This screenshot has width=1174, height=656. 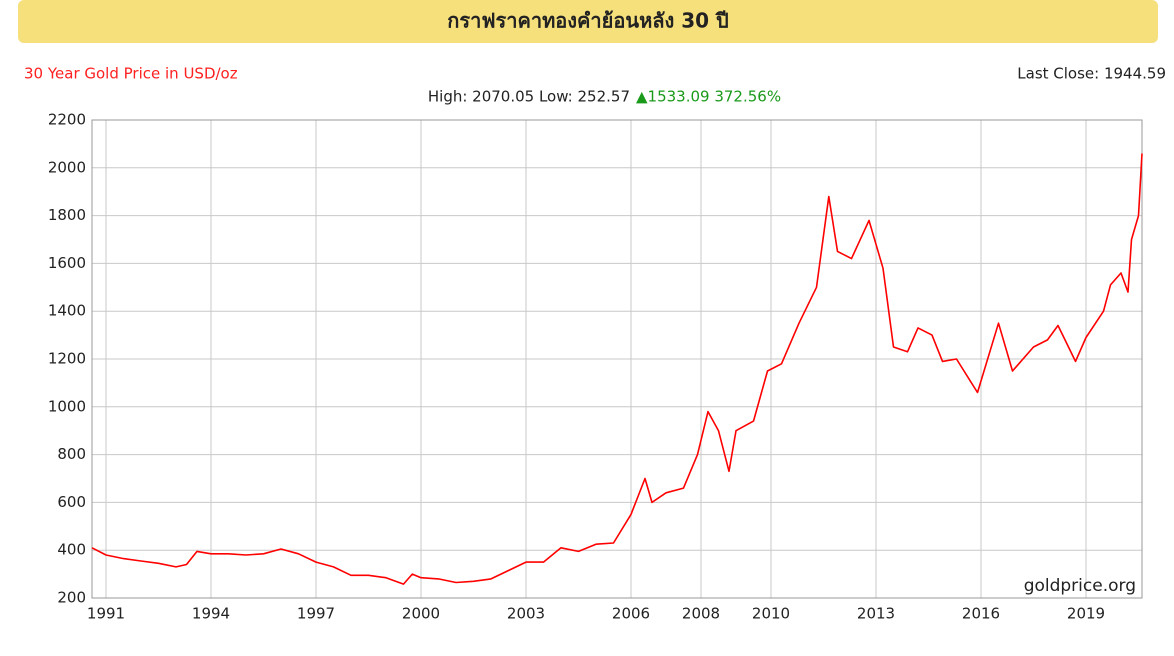 I want to click on x-tick-label: 2016, so click(x=981, y=614).